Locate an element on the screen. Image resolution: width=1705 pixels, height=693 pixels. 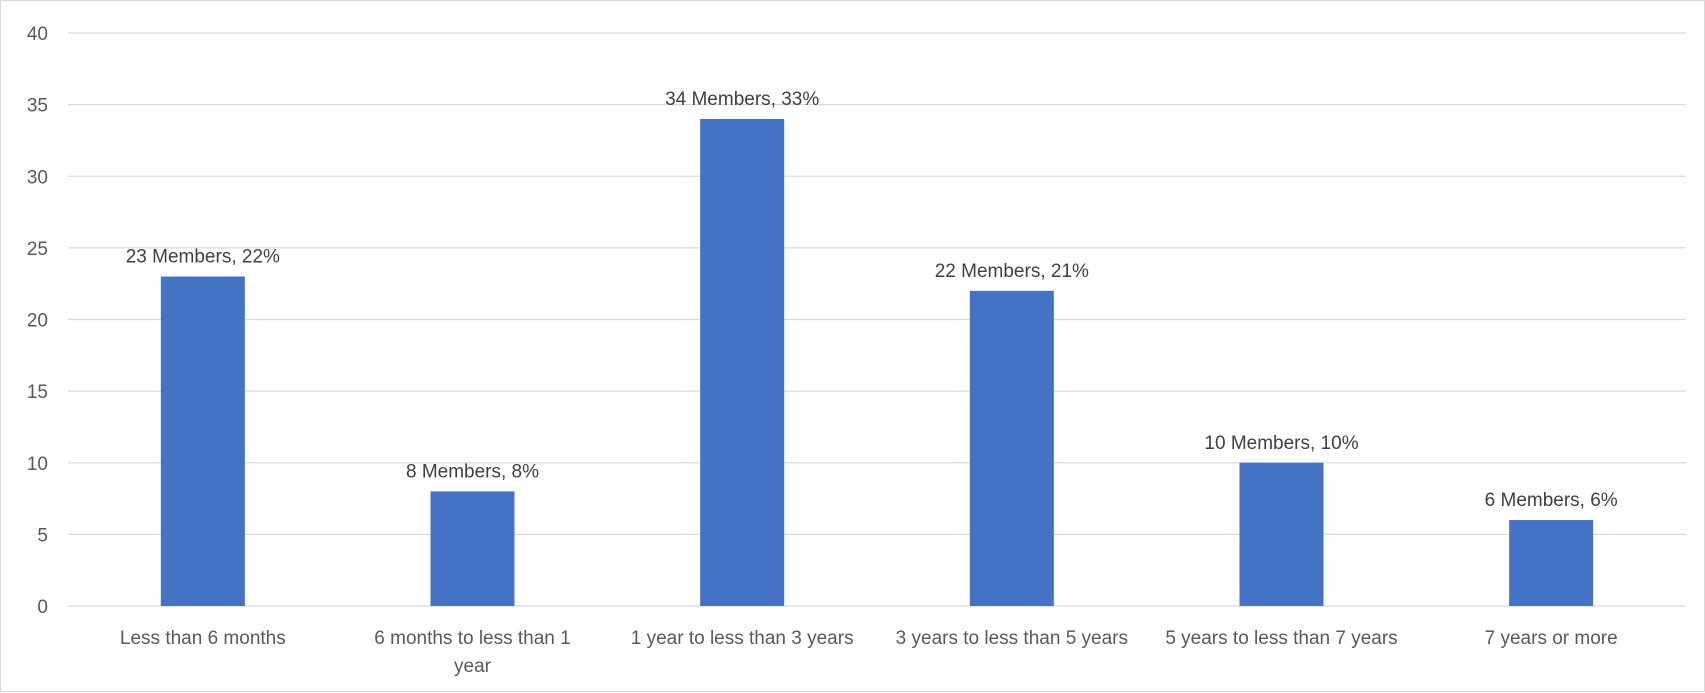
y-tick-label: 5 is located at coordinates (42, 535).